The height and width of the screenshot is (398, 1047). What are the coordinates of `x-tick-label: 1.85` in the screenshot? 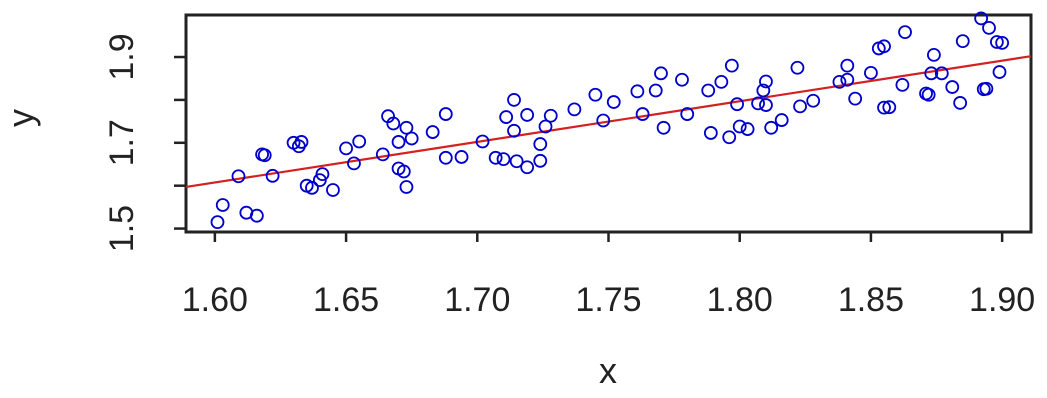 It's located at (871, 300).